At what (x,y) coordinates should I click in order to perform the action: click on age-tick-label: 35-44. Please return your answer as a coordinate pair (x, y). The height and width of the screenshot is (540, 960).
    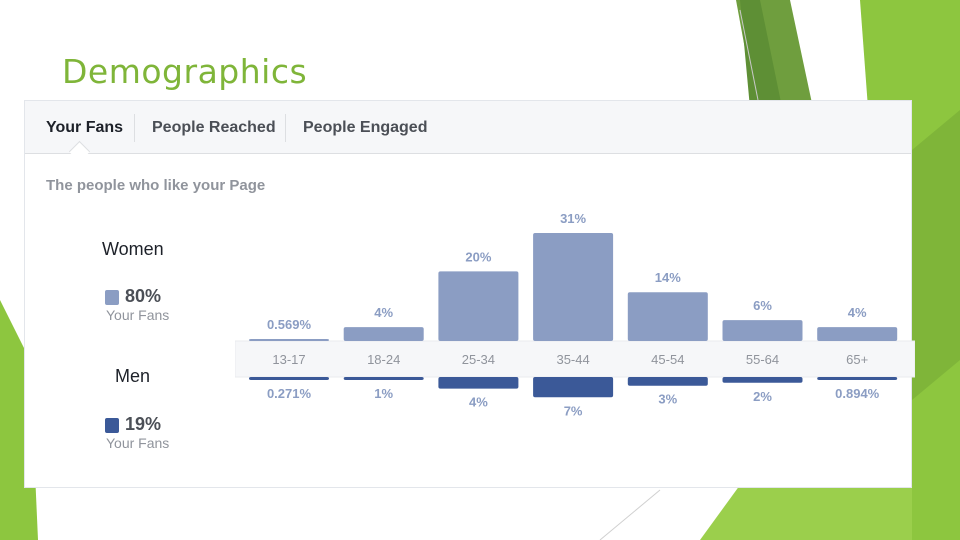
    Looking at the image, I should click on (572, 359).